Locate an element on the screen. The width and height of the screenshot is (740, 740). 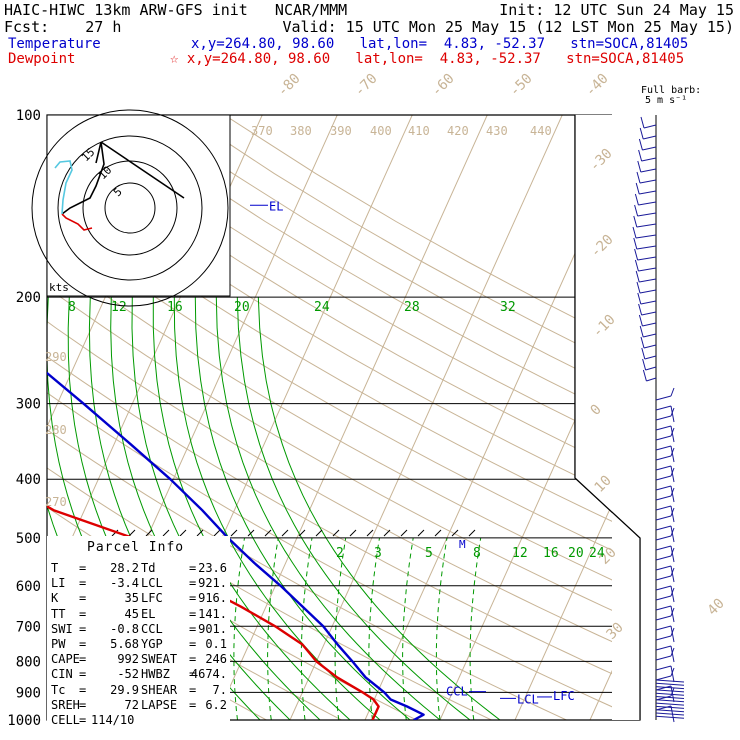
parcel-info-cell: SWI is located at coordinates (62, 628).